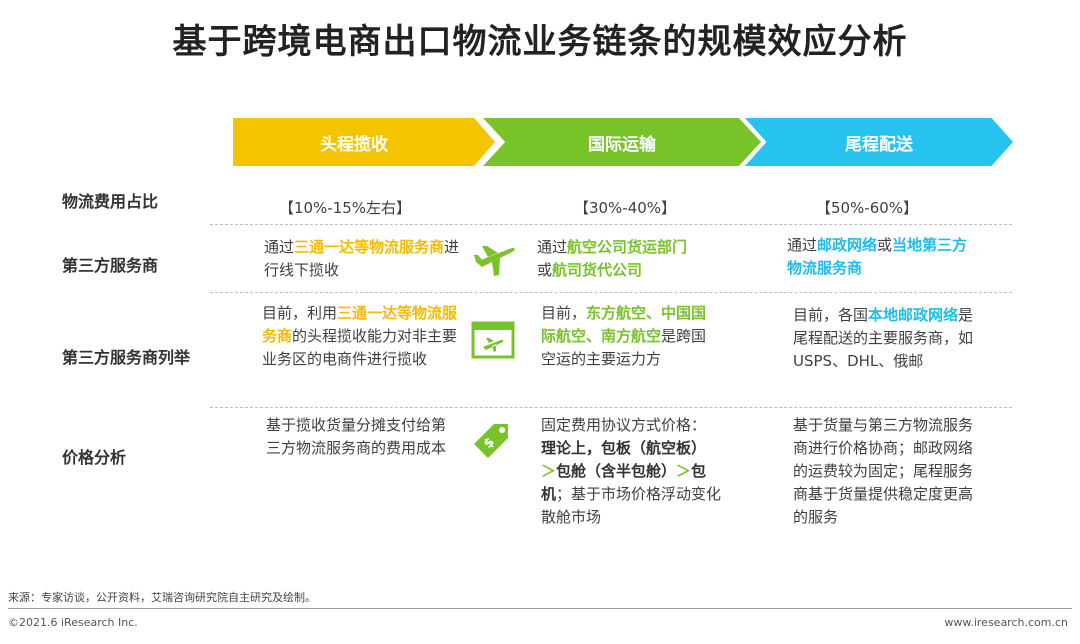 The height and width of the screenshot is (644, 1080). What do you see at coordinates (867, 208) in the screenshot?
I see `cost-share-last-mile: 【50%-60%】` at bounding box center [867, 208].